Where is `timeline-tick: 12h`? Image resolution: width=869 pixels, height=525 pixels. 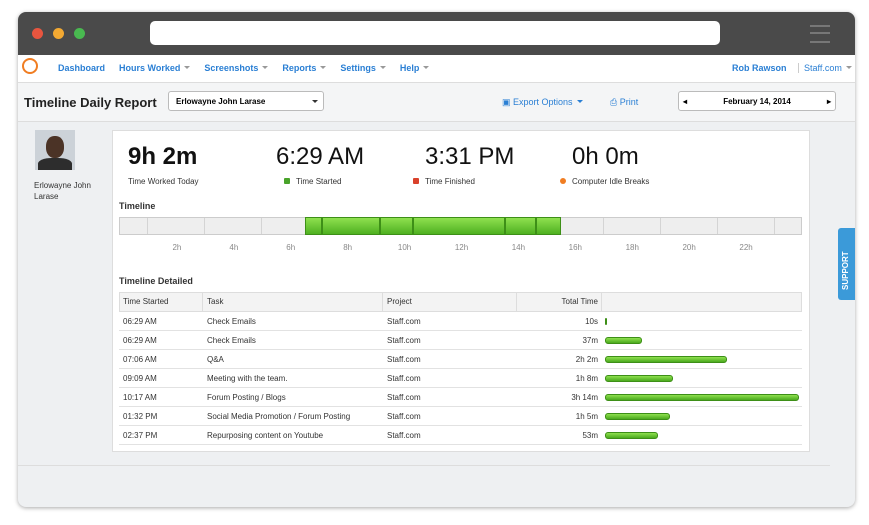
timeline-tick: 12h is located at coordinates (461, 247).